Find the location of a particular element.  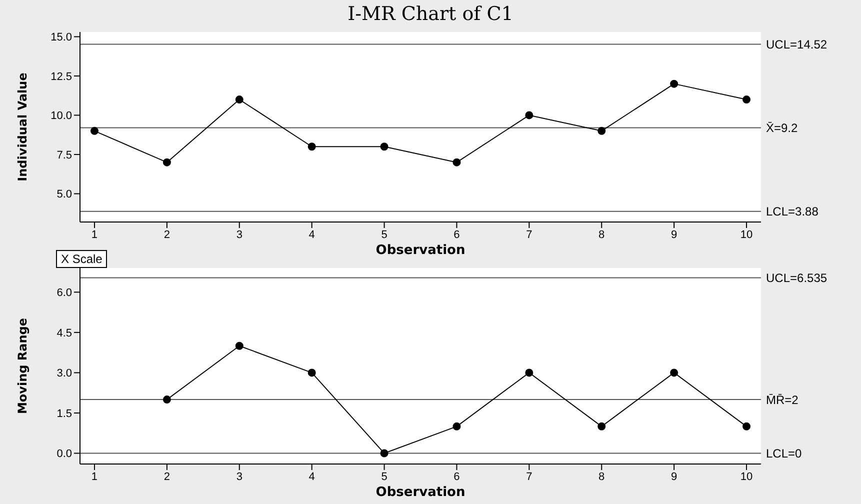

y-tick-label: 5.0 is located at coordinates (64, 194).